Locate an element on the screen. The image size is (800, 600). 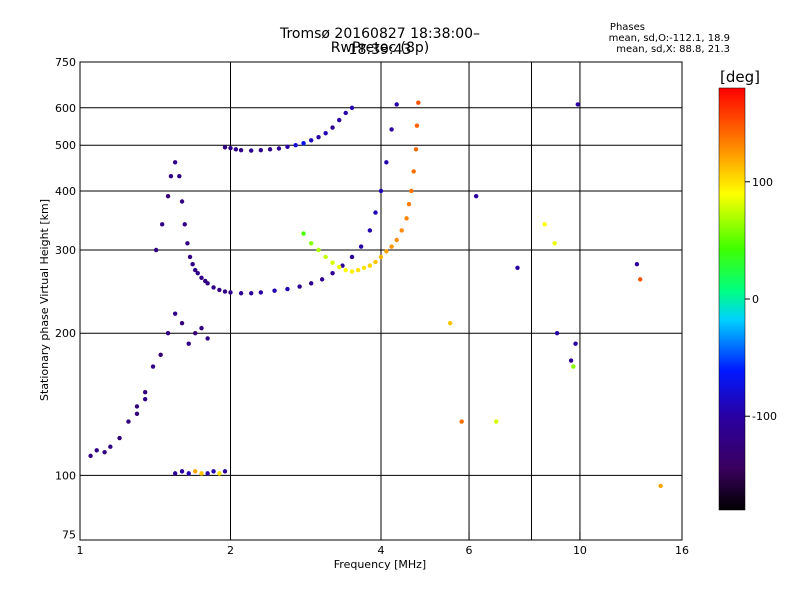
colorbar-ticks: 100 0 -100 is located at coordinates (761, 299).